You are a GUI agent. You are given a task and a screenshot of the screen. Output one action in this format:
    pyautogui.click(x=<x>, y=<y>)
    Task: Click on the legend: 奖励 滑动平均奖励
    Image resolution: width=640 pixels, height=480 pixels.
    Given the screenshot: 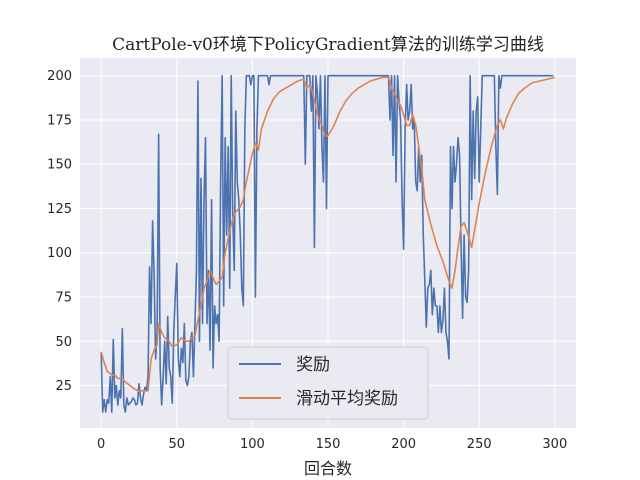 What is the action you would take?
    pyautogui.click(x=328, y=383)
    